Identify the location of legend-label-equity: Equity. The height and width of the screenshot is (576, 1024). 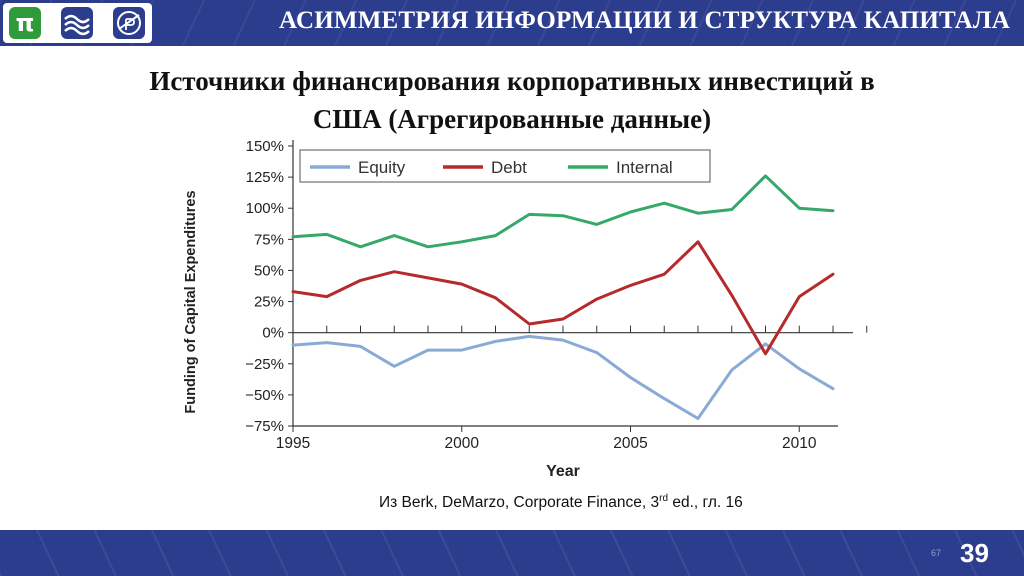
(382, 167).